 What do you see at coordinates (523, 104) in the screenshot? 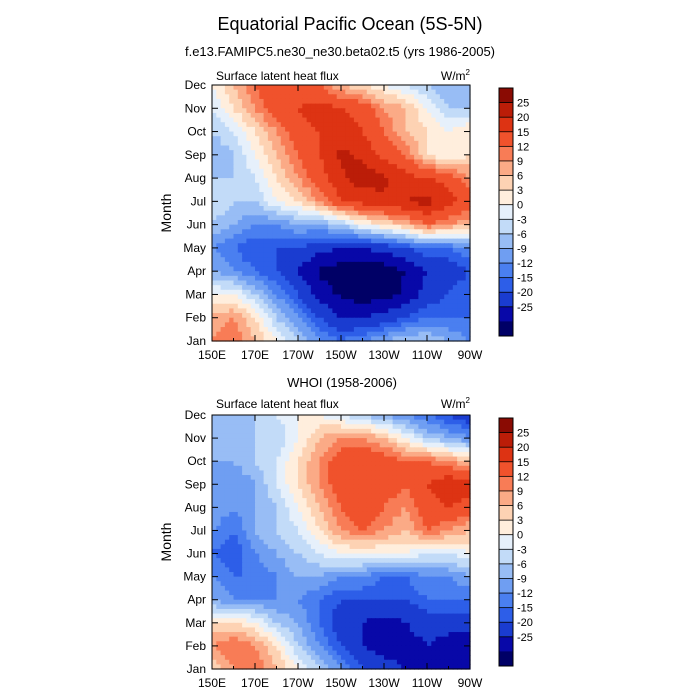
I see `colorbar-label: 25` at bounding box center [523, 104].